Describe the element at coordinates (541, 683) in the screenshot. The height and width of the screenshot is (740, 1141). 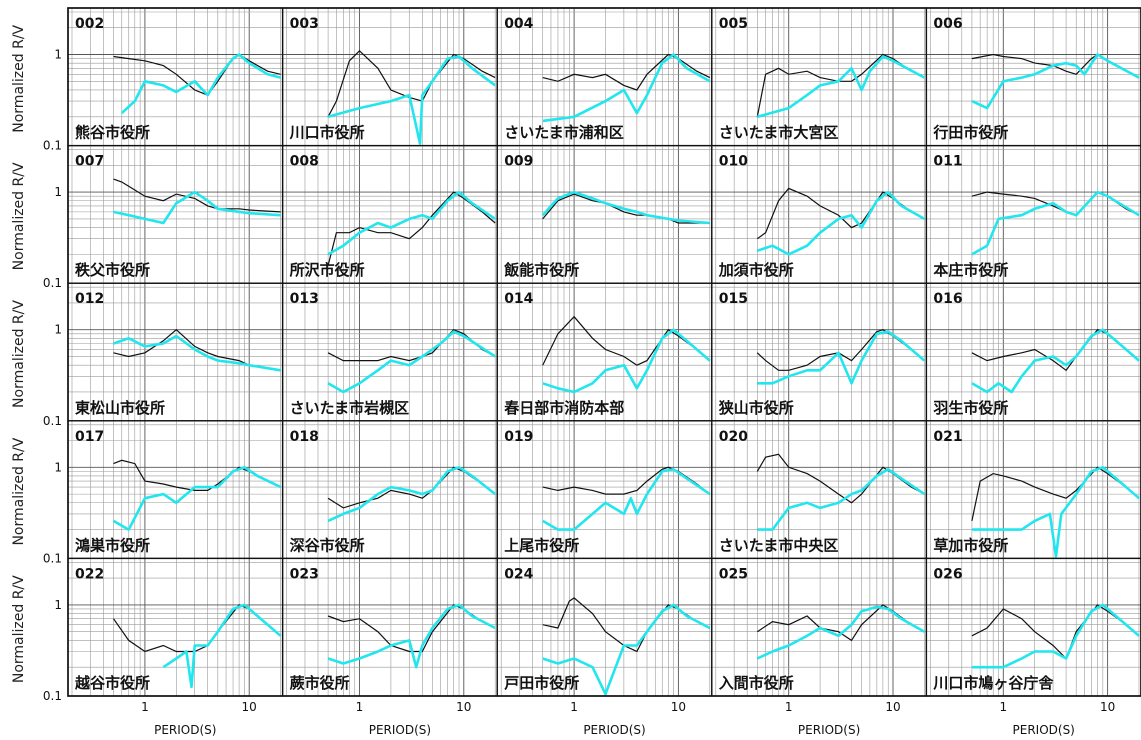
I see `panel-site-name: 戸田市役所` at that location.